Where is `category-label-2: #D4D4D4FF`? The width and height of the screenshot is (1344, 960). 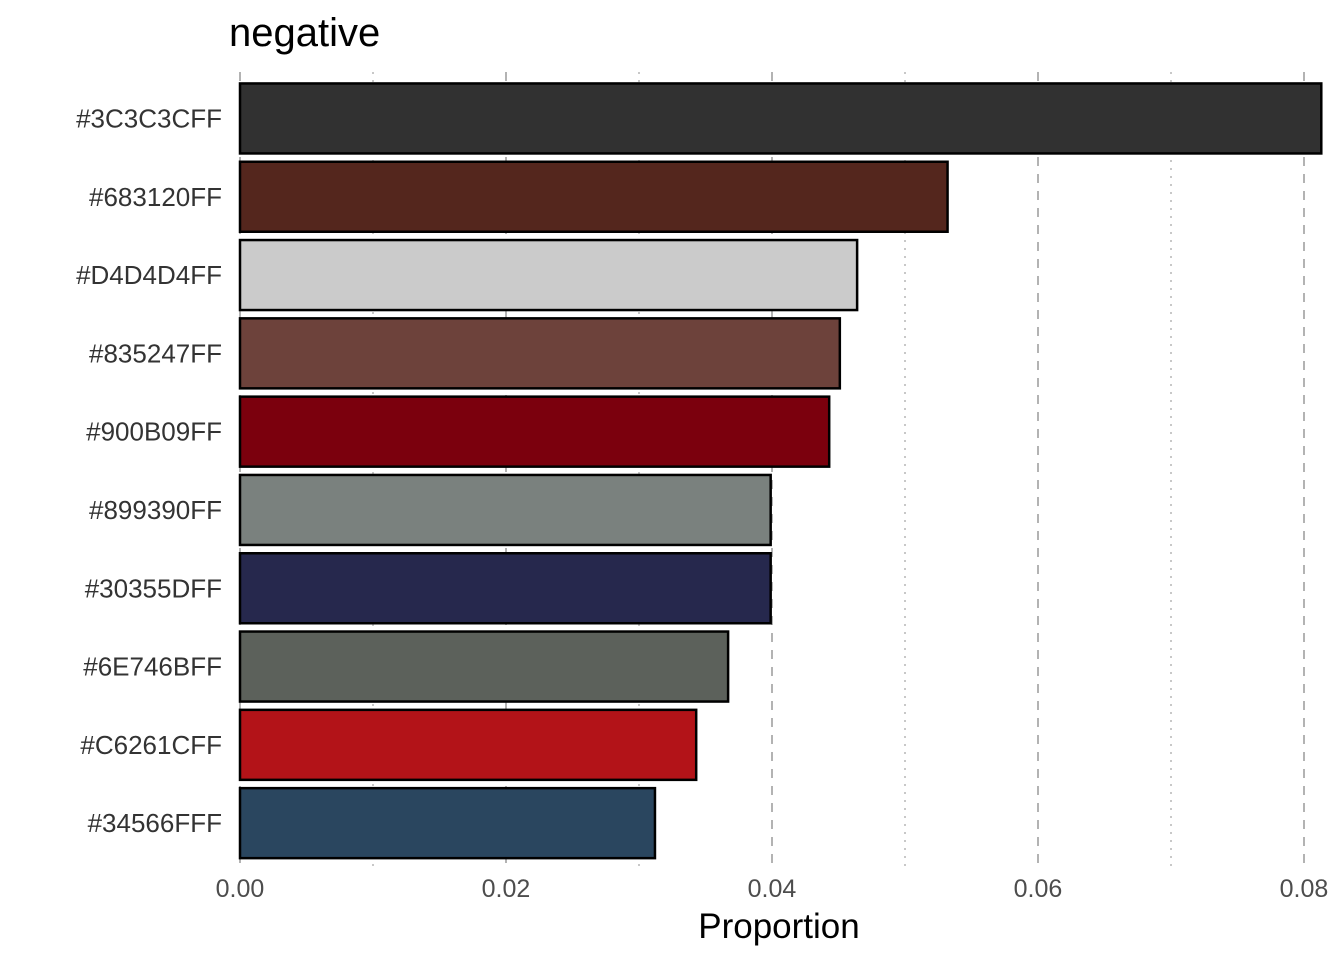
category-label-2: #D4D4D4FF is located at coordinates (149, 275).